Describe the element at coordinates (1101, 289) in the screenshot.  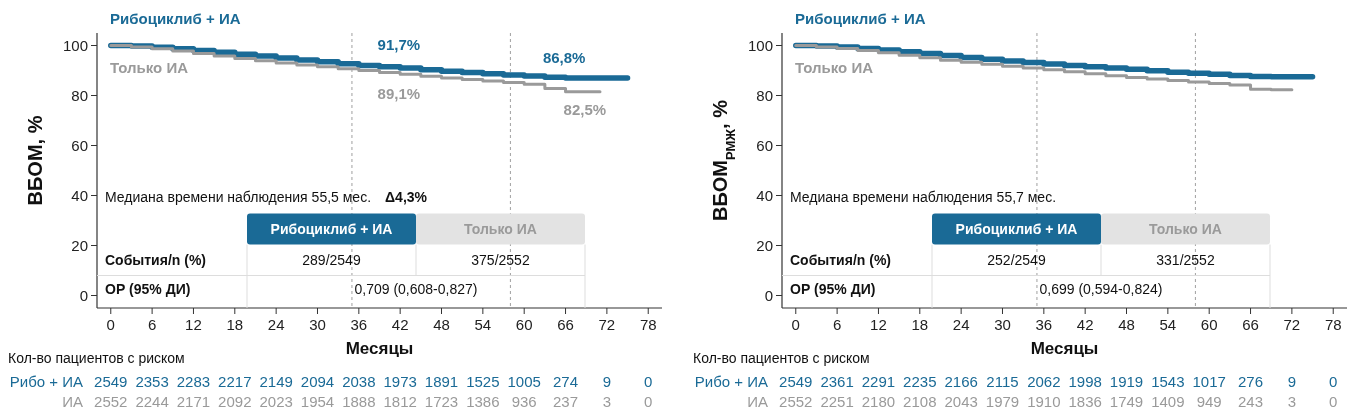
I see `annotation: 0,699 (0,594-0,824)` at that location.